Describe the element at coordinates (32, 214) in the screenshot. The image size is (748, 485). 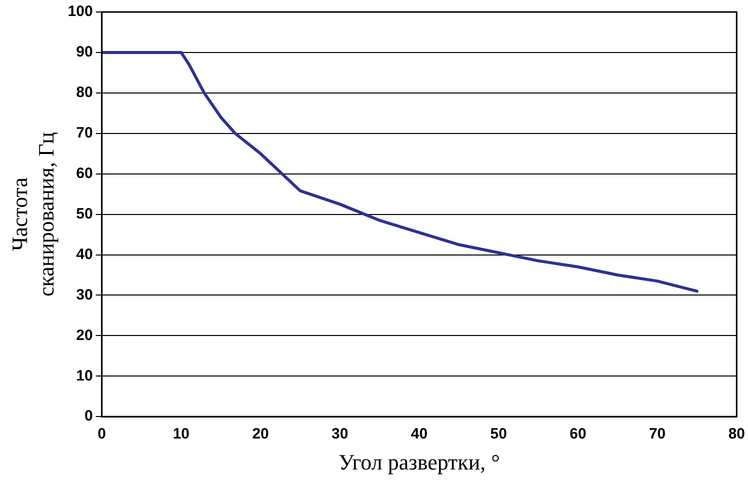
I see `y-axis-title: Частота сканирования, Гц` at that location.